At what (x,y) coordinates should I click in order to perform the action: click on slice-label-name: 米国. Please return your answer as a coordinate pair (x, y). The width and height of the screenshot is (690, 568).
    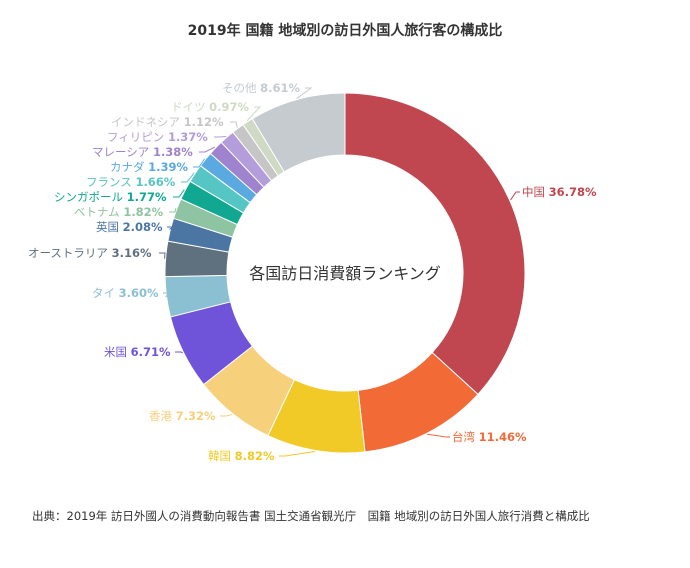
    Looking at the image, I should click on (117, 352).